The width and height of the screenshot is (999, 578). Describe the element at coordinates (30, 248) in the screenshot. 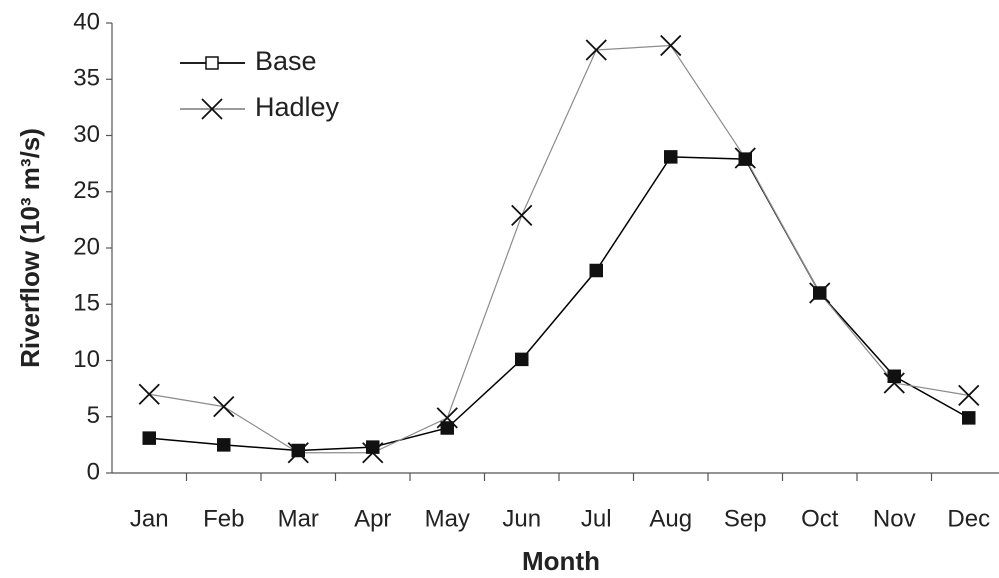

I see `y-axis-label: Riverflow (10³ m³/s)` at that location.